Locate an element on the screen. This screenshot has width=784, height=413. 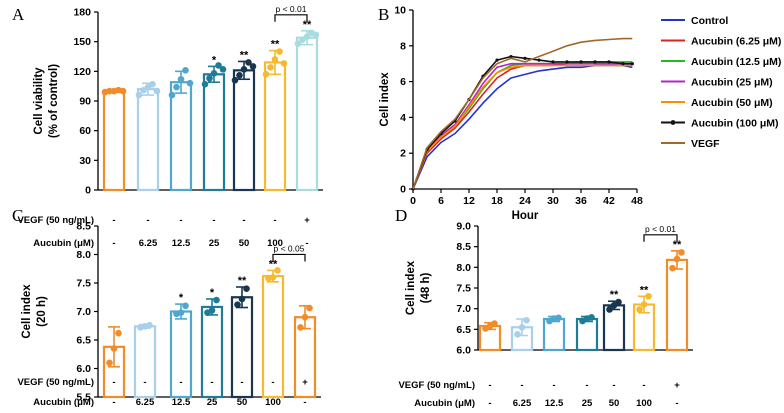
y-tick-label: 7.5 is located at coordinates (83, 284).